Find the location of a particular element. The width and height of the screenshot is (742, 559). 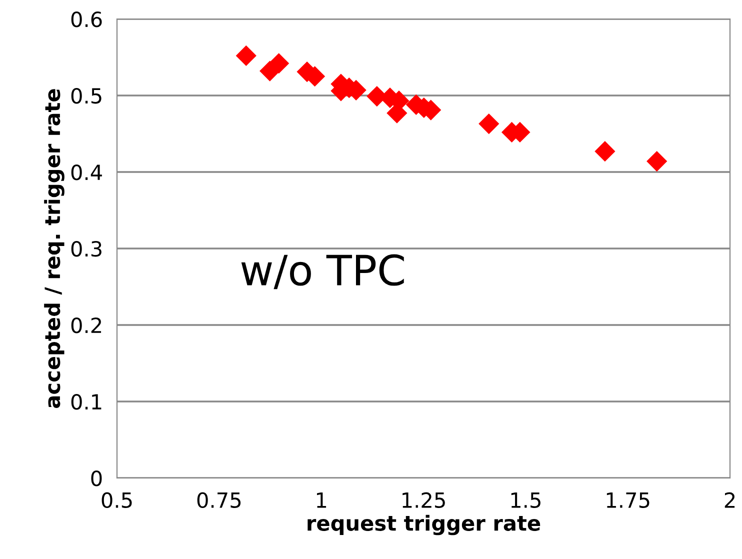

y-tick-label: 0.3 is located at coordinates (86, 248).